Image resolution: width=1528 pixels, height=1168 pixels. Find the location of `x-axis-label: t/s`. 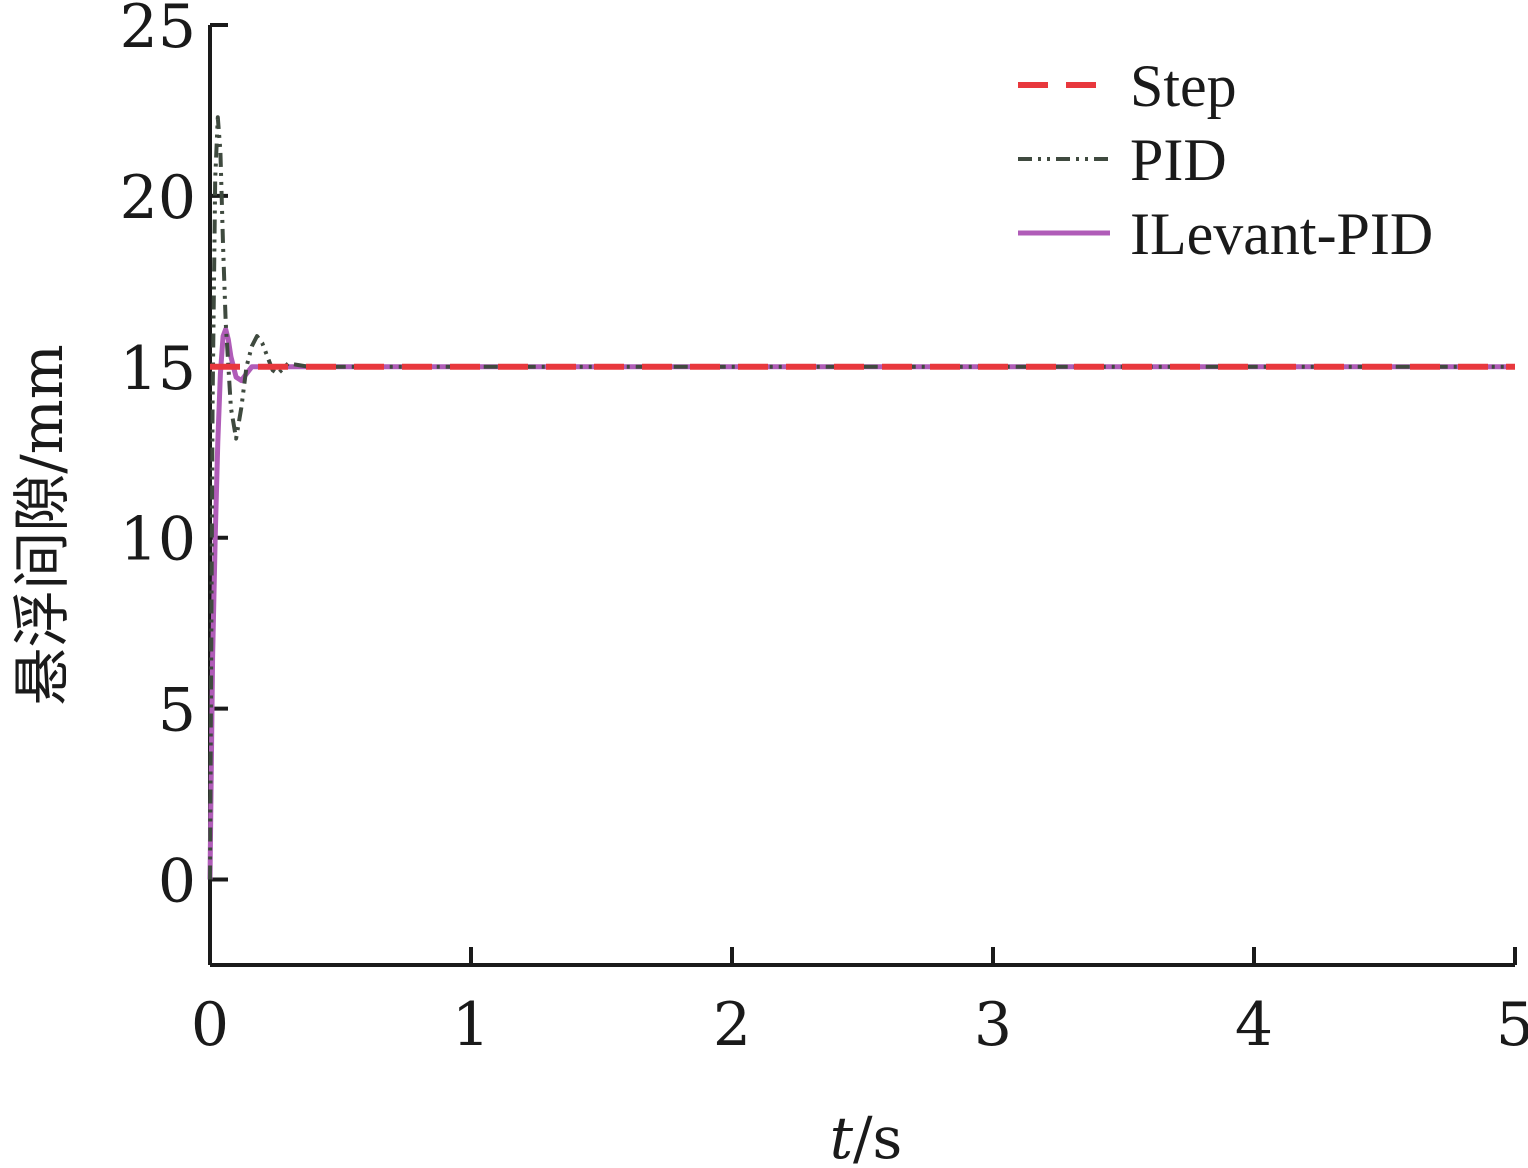

x-axis-label: t/s is located at coordinates (866, 1136).